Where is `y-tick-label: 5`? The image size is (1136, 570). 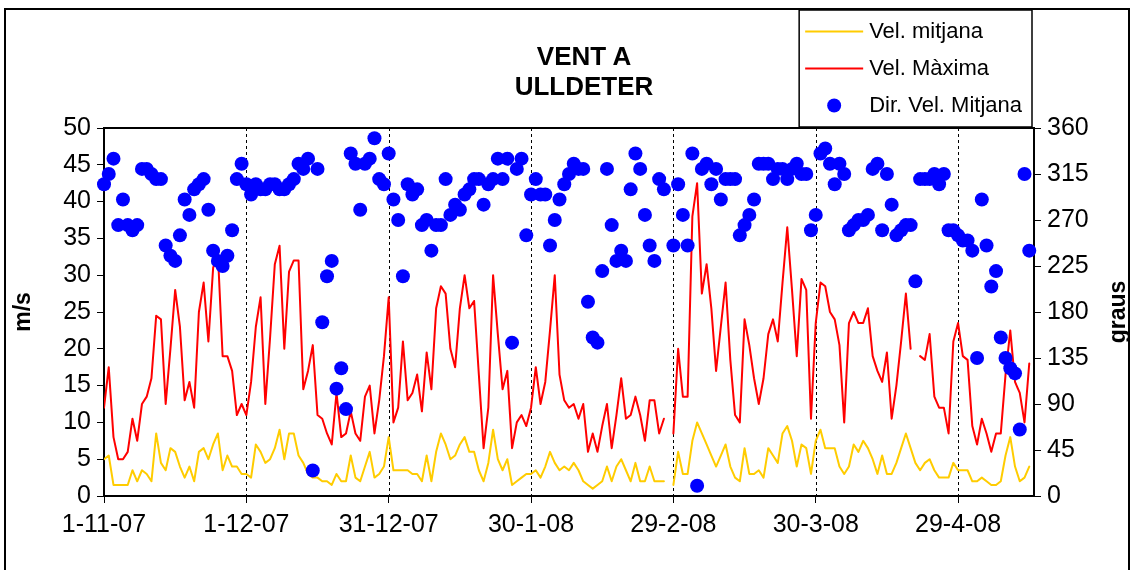 y-tick-label: 5 is located at coordinates (84, 457).